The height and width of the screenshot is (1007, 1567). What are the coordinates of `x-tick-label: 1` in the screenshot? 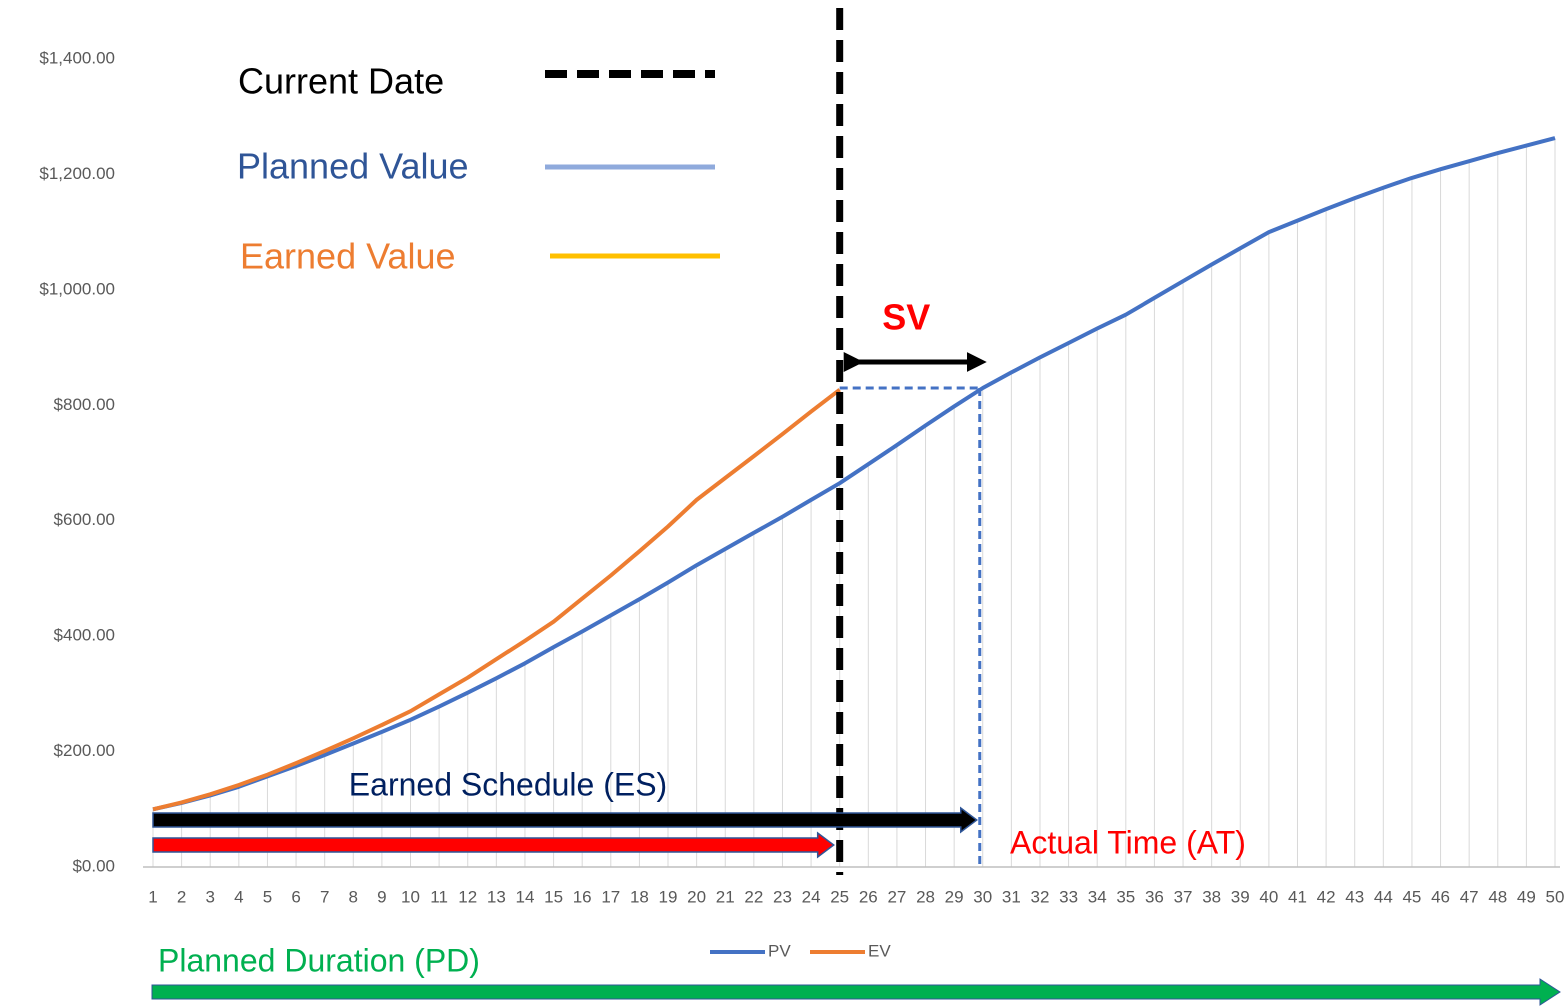 It's located at (152, 896).